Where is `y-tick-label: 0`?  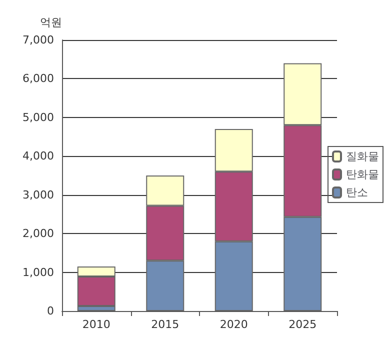 y-tick-label: 0 is located at coordinates (50, 311).